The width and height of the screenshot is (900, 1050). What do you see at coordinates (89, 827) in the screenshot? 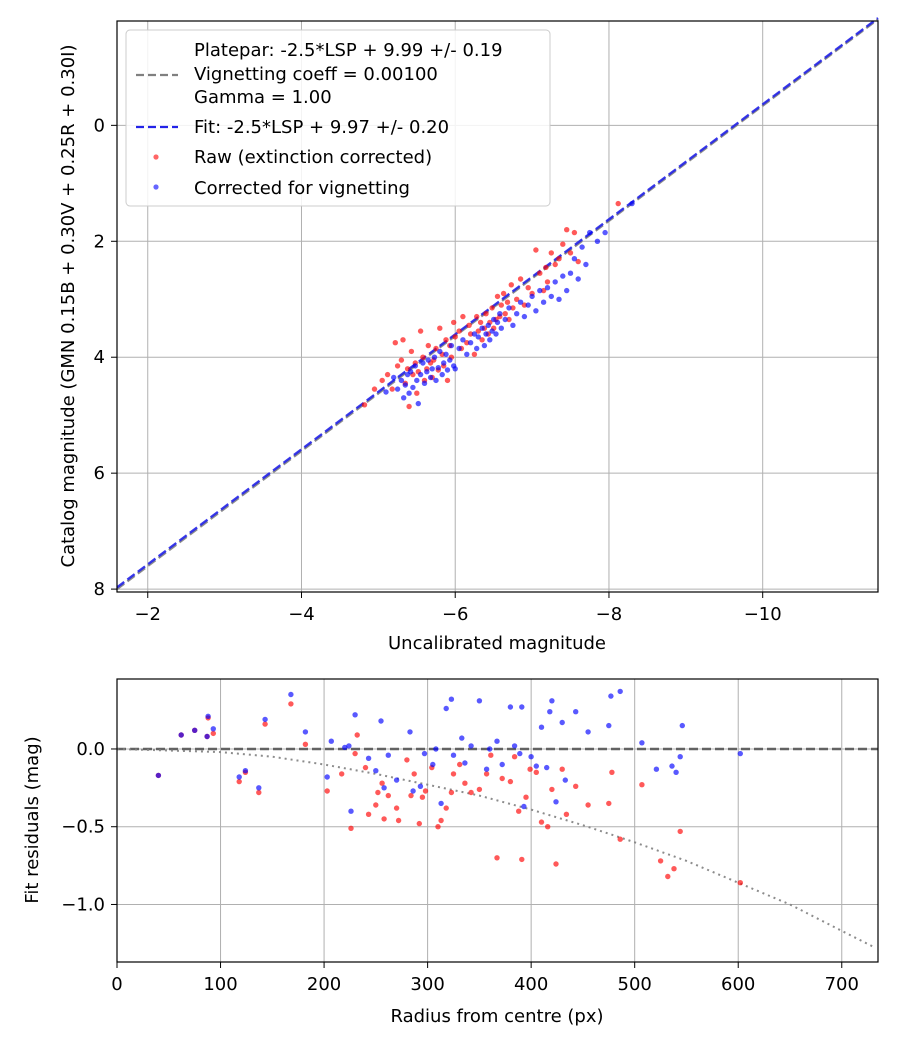
I see `bottom-y-ticks: 0.0 −0.5 −1.0` at bounding box center [89, 827].